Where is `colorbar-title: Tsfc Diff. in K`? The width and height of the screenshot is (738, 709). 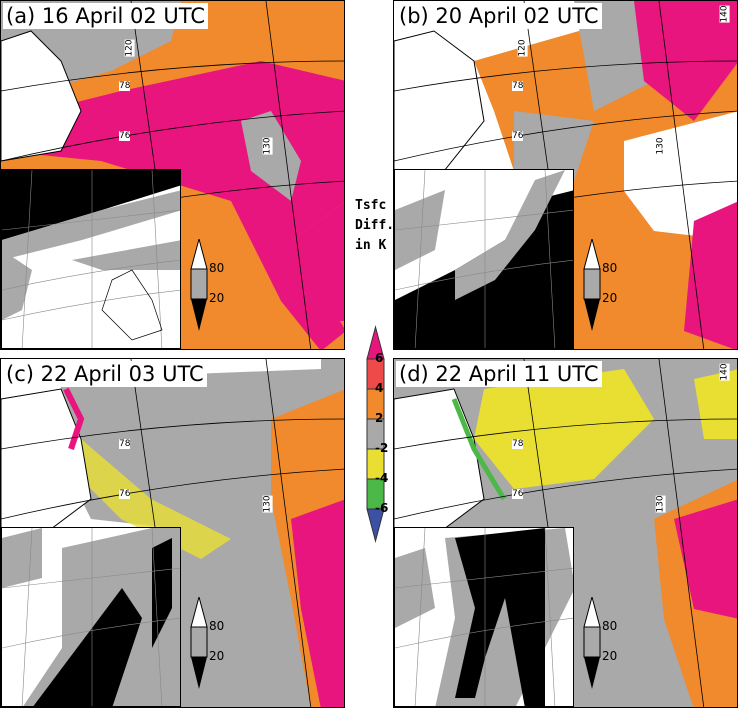 colorbar-title: Tsfc Diff. in K is located at coordinates (374, 226).